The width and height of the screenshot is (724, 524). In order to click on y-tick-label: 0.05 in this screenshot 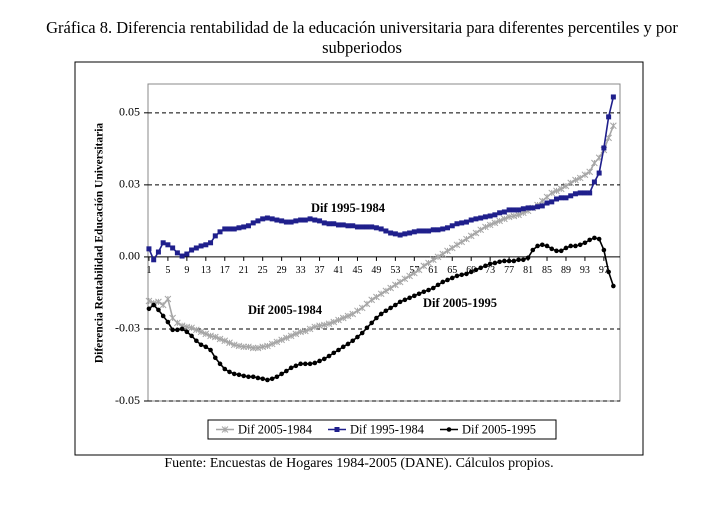, I will do `click(129, 112)`.